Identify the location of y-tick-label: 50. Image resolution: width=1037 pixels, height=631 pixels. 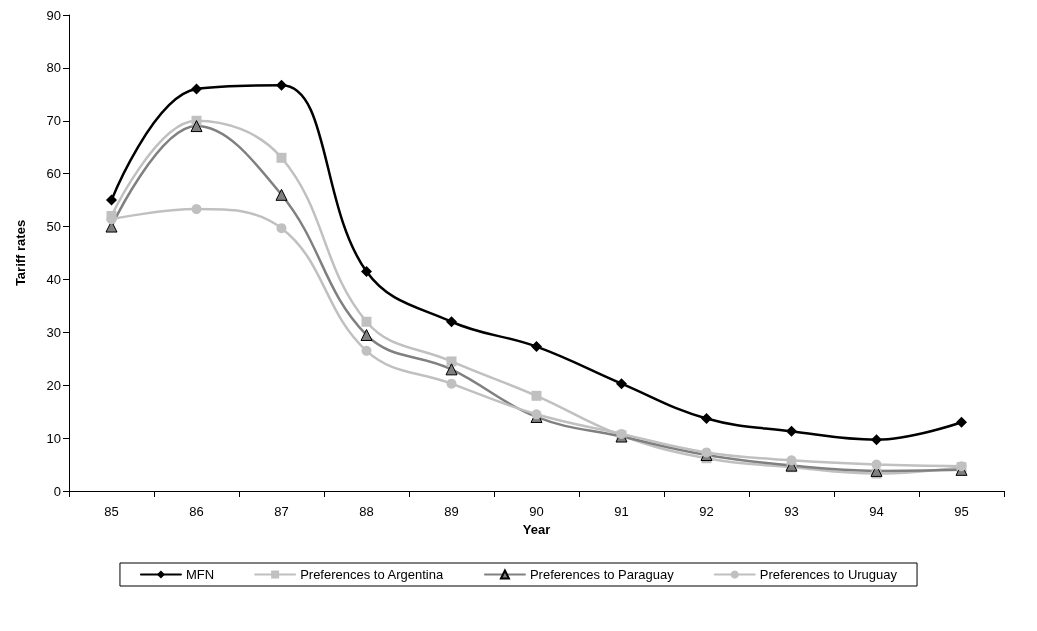
(53, 227).